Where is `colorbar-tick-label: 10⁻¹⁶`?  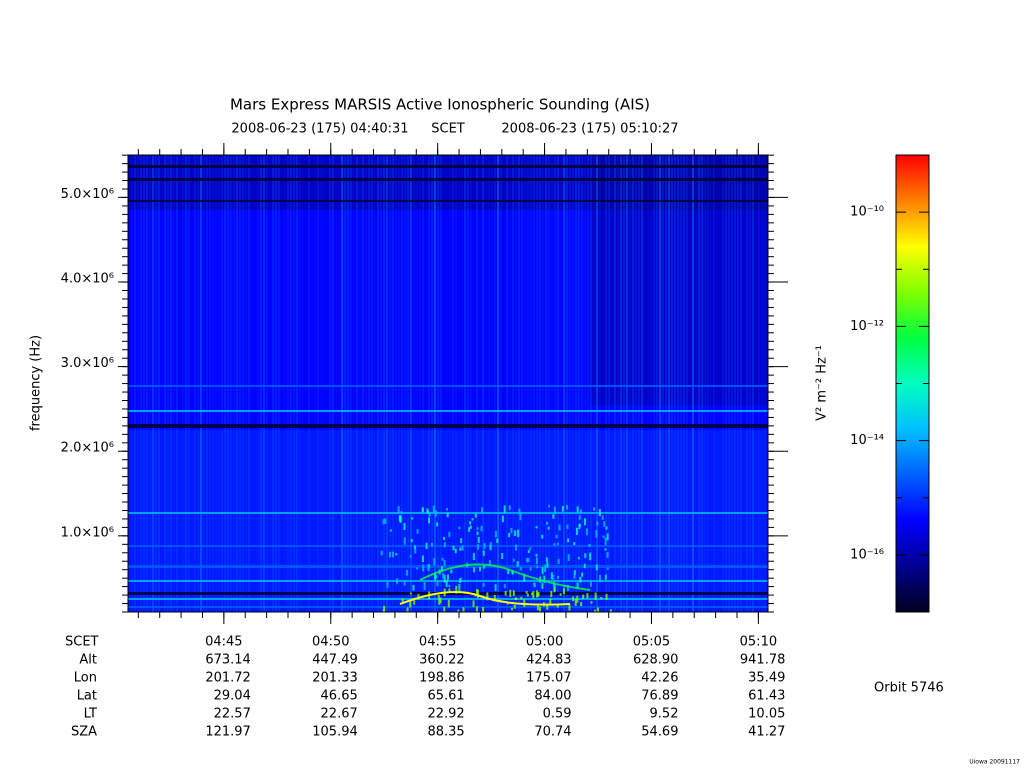 colorbar-tick-label: 10⁻¹⁶ is located at coordinates (867, 554).